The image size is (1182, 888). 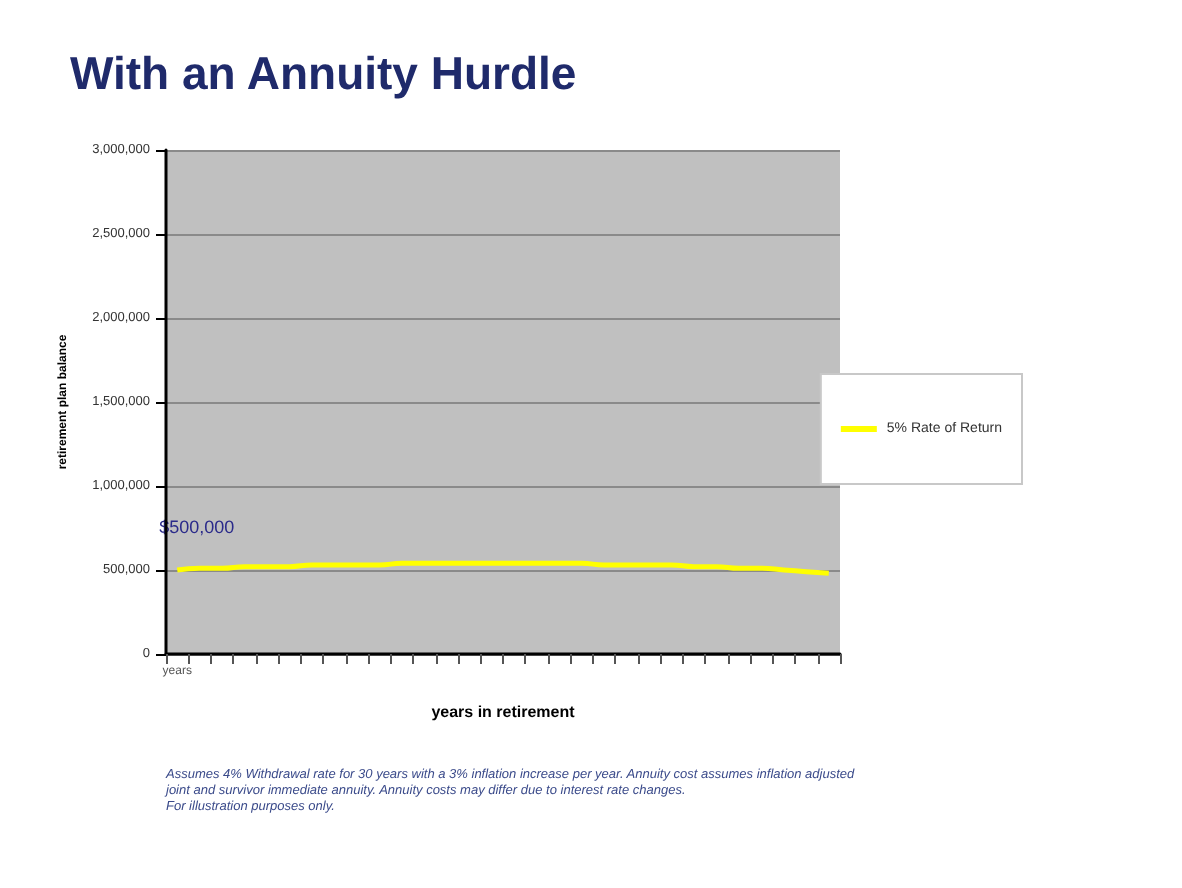 I want to click on chart-title: With an Annuity Hurdle, so click(x=323, y=73).